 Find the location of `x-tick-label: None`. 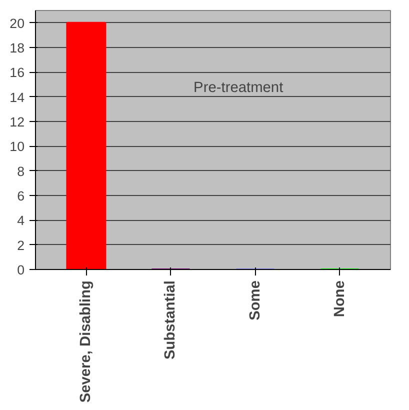

x-tick-label: None is located at coordinates (340, 299).